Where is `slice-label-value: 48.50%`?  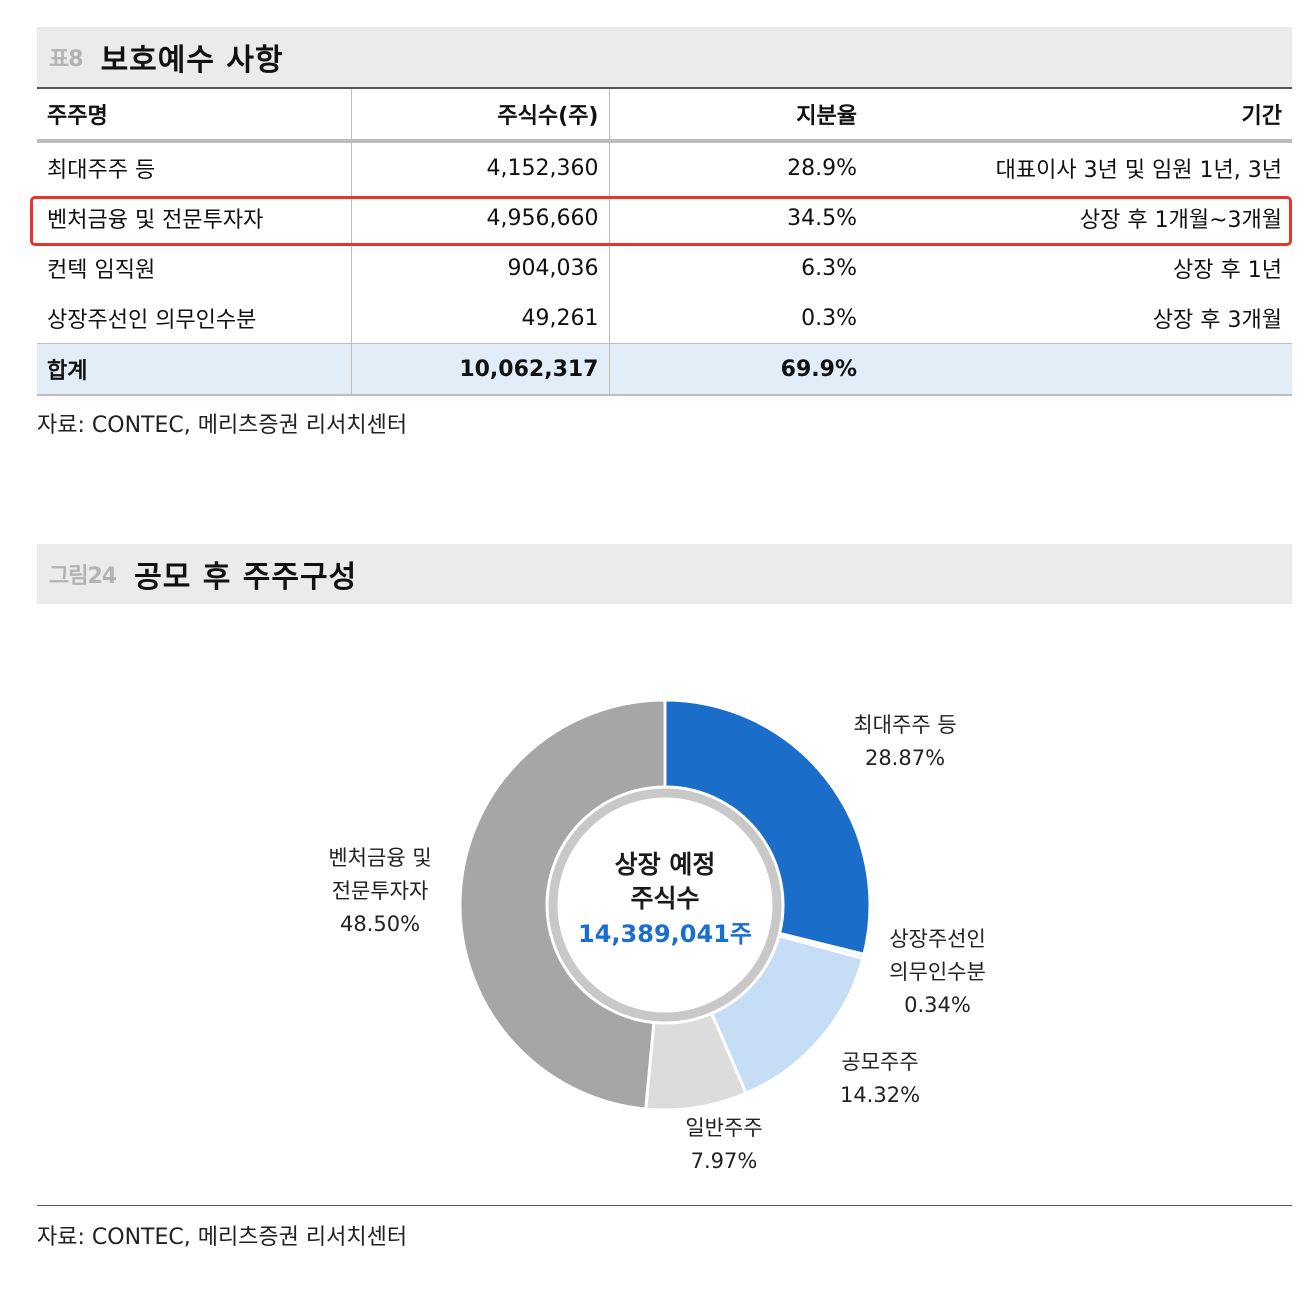
slice-label-value: 48.50% is located at coordinates (380, 924).